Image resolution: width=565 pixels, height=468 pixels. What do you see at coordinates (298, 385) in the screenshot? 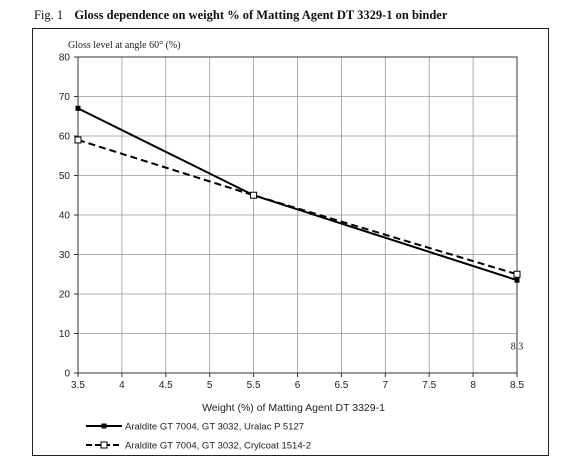
I see `x-tick-label-5: 6` at bounding box center [298, 385].